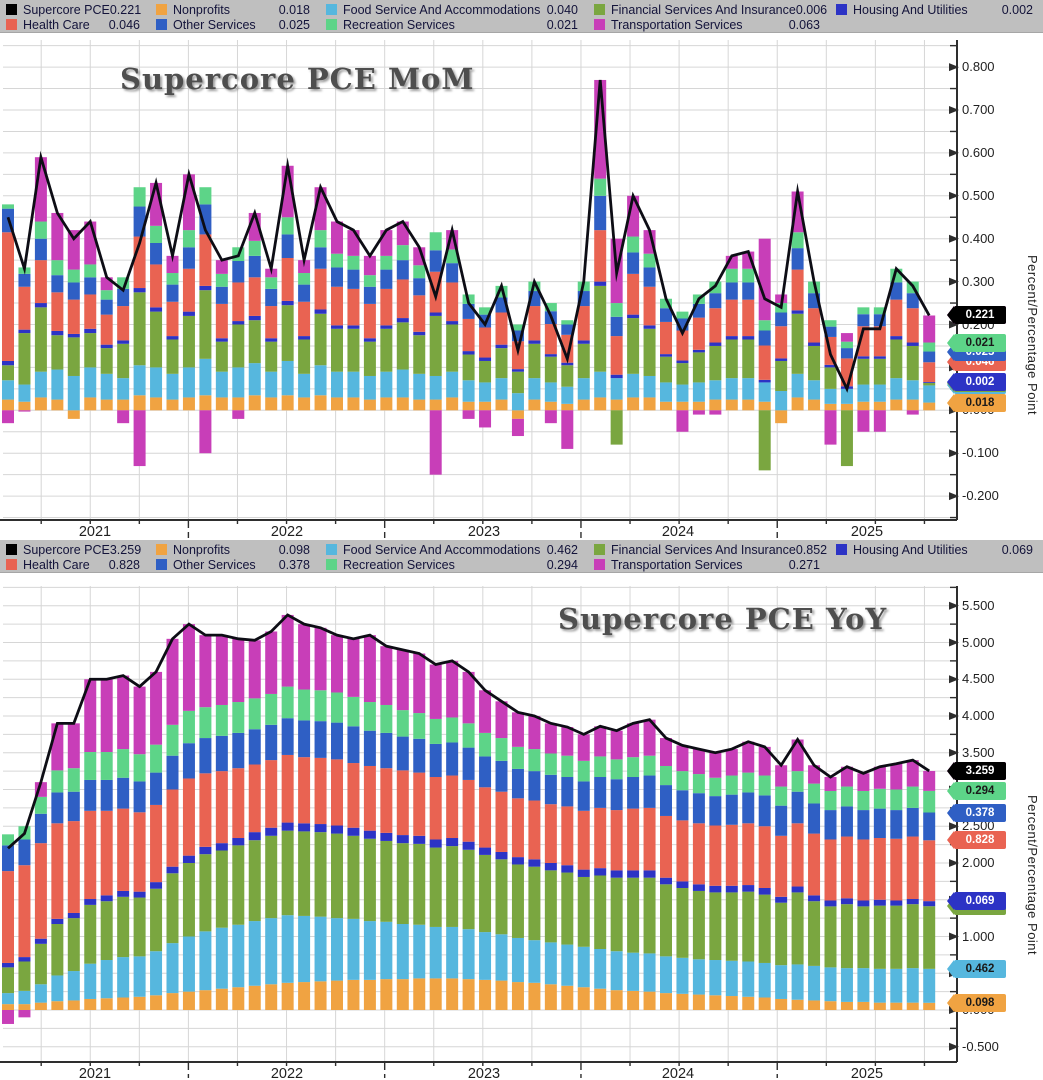  What do you see at coordinates (978, 67) in the screenshot?
I see `y-tick-label: 0.800` at bounding box center [978, 67].